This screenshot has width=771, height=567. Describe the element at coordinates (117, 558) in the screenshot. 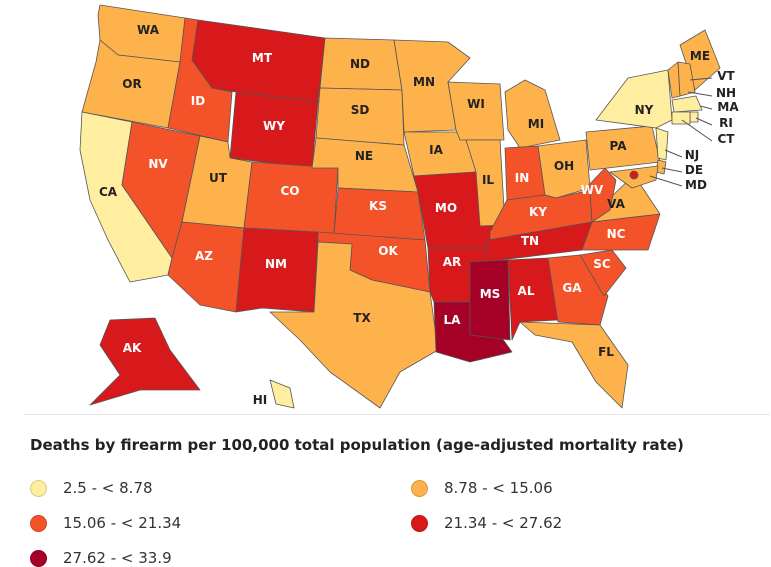

I see `legend-label: 27.62 - < 33.9` at that location.